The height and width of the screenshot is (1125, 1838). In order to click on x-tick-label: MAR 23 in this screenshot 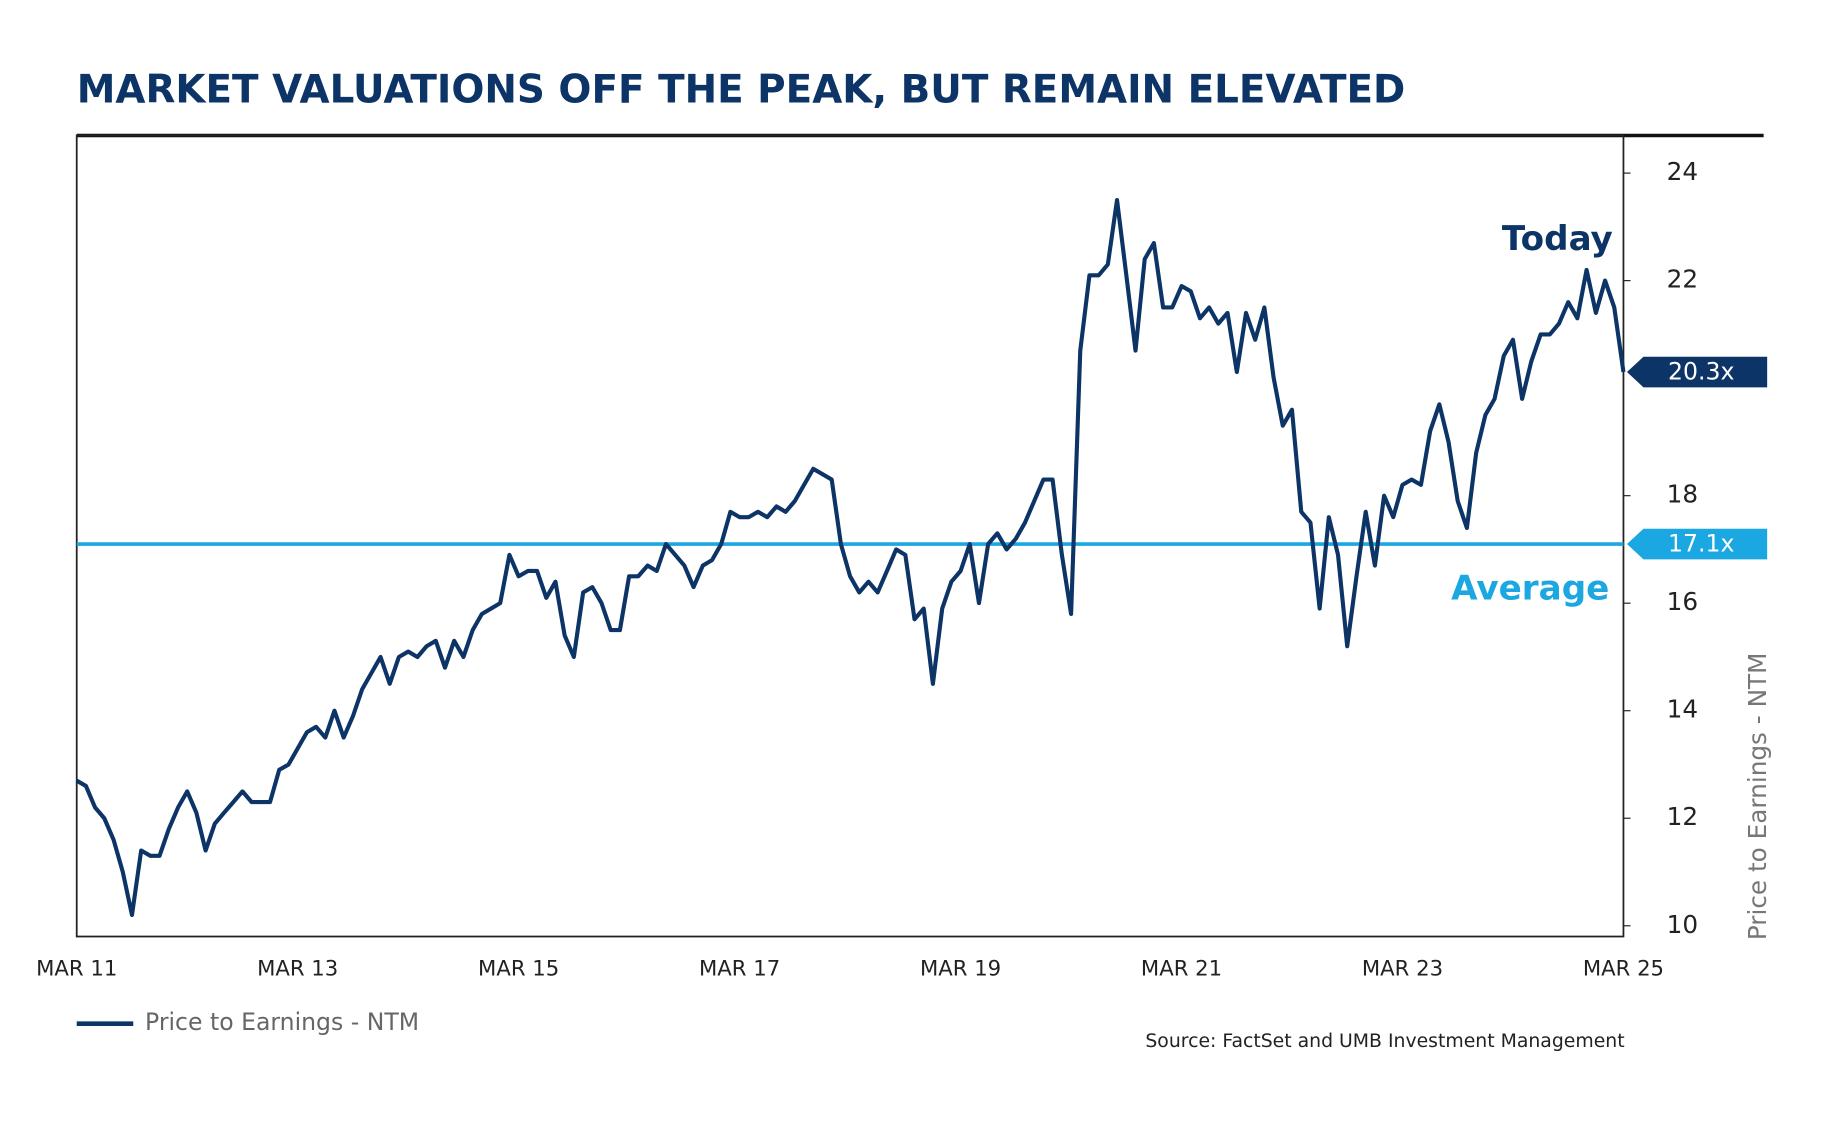, I will do `click(1402, 968)`.